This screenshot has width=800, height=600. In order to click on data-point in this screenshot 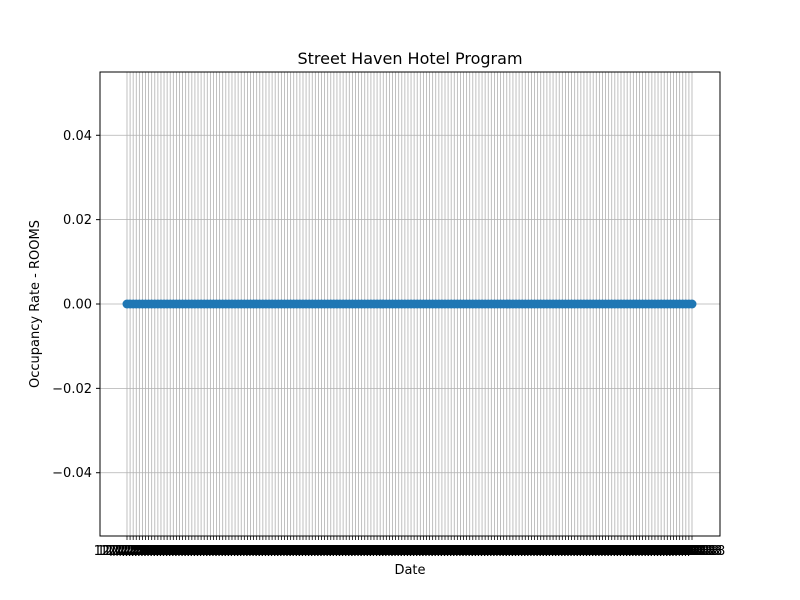, I will do `click(692, 304)`.